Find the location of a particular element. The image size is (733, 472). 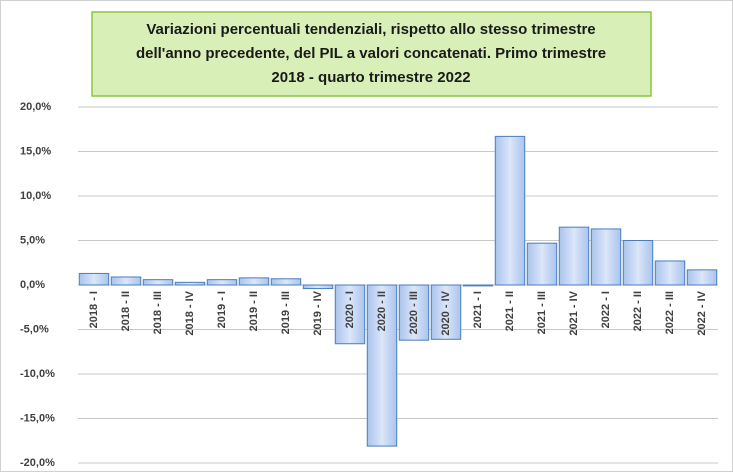

y-tick-label: -20,0% is located at coordinates (37, 463).